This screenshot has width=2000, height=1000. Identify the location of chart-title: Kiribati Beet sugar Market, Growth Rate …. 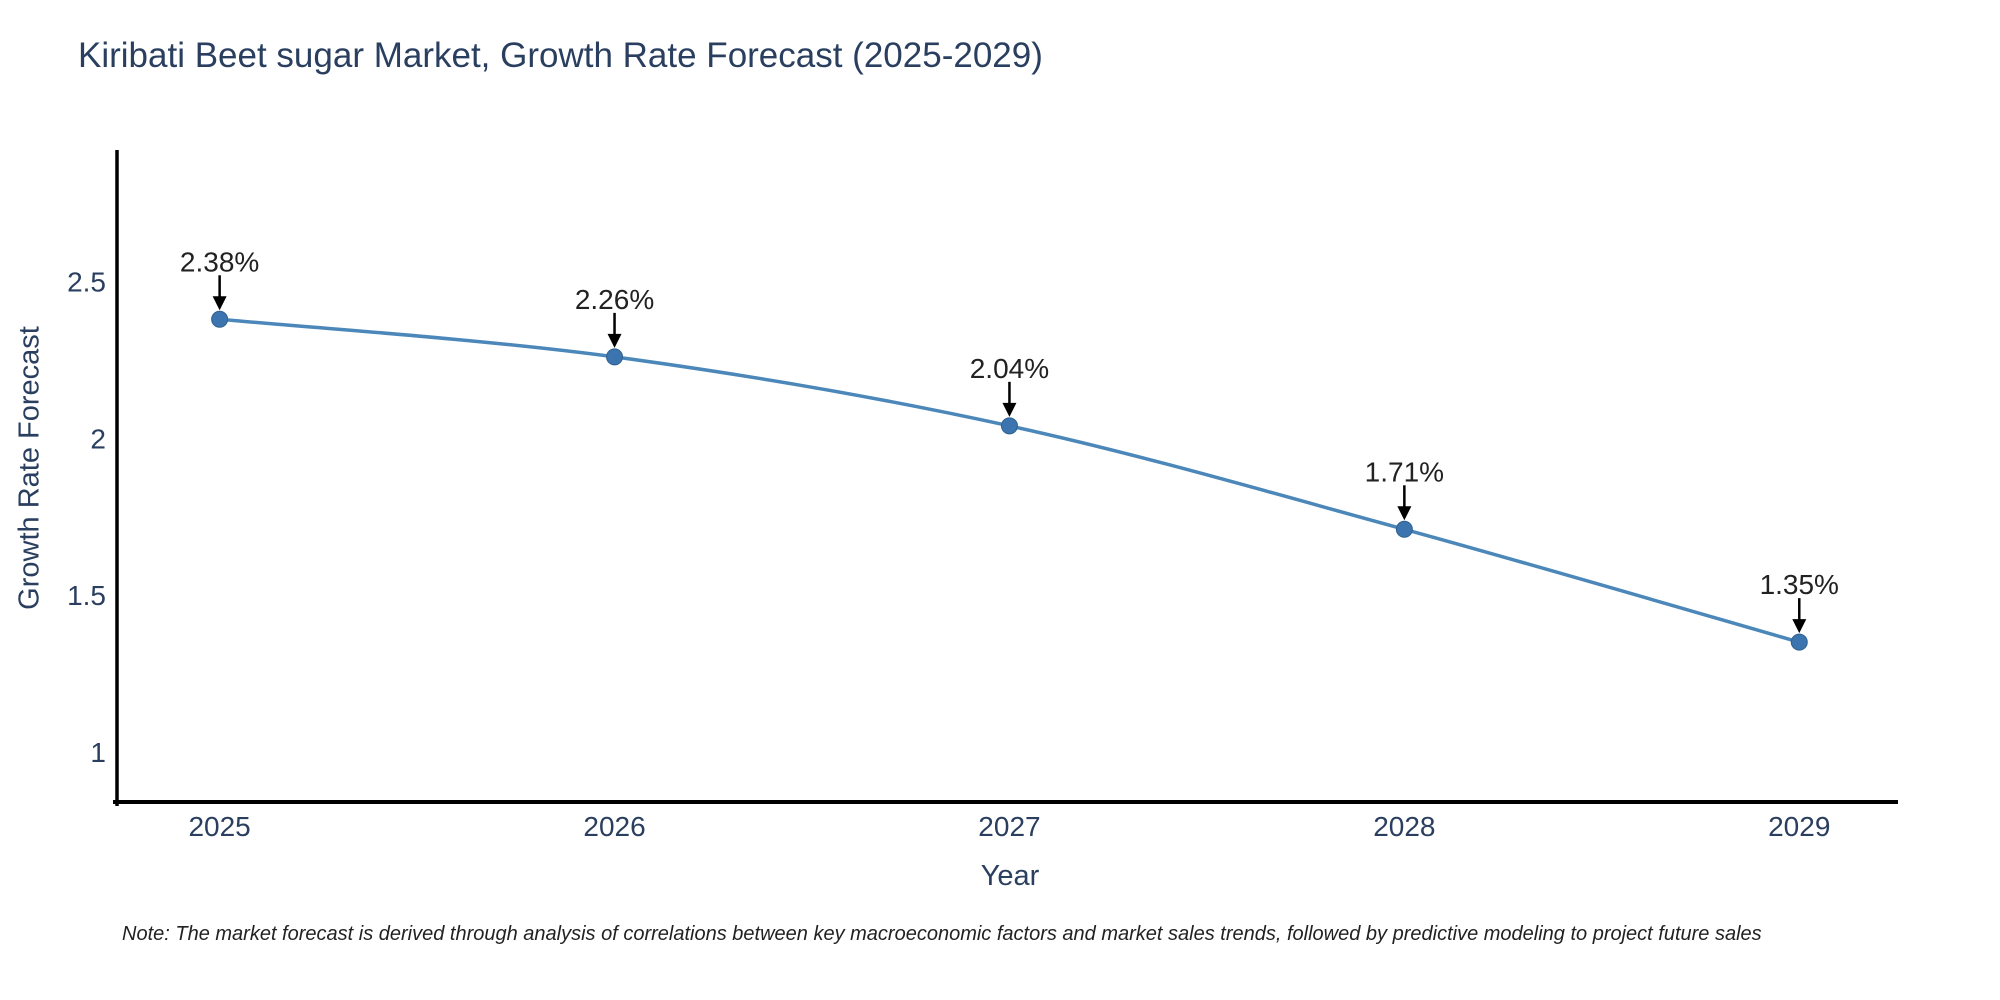
(560, 55).